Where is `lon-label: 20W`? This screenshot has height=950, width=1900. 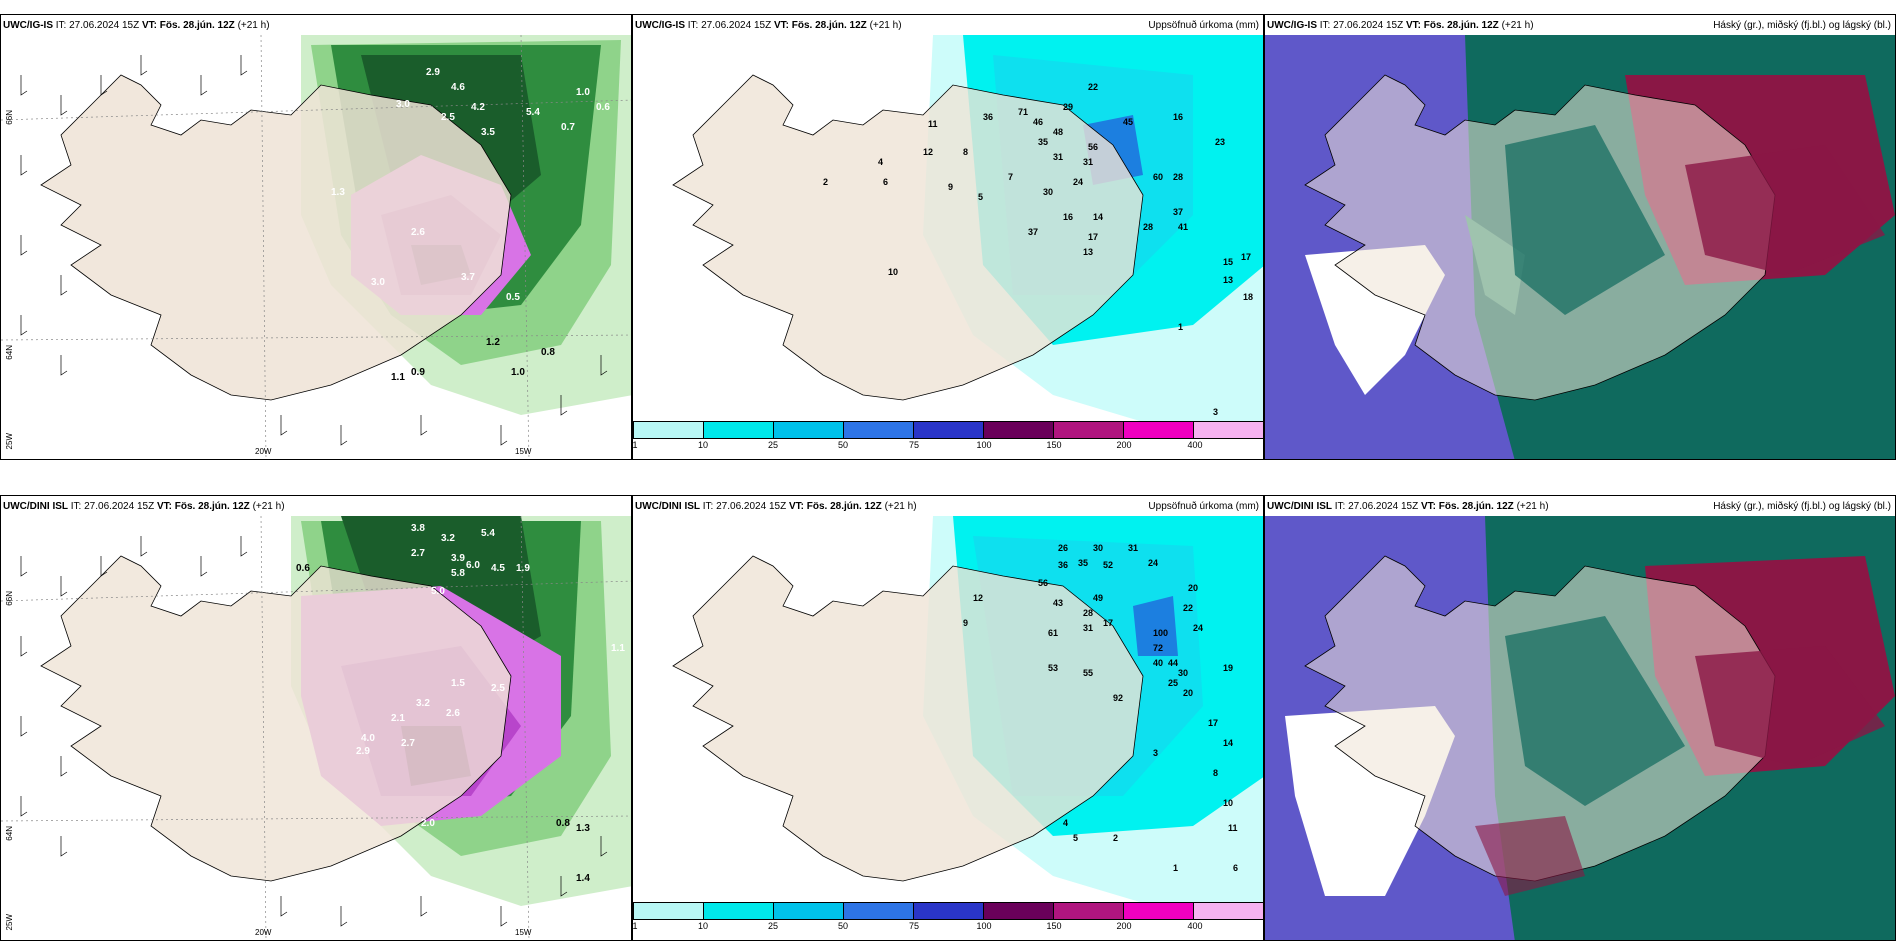
lon-label: 20W is located at coordinates (263, 451).